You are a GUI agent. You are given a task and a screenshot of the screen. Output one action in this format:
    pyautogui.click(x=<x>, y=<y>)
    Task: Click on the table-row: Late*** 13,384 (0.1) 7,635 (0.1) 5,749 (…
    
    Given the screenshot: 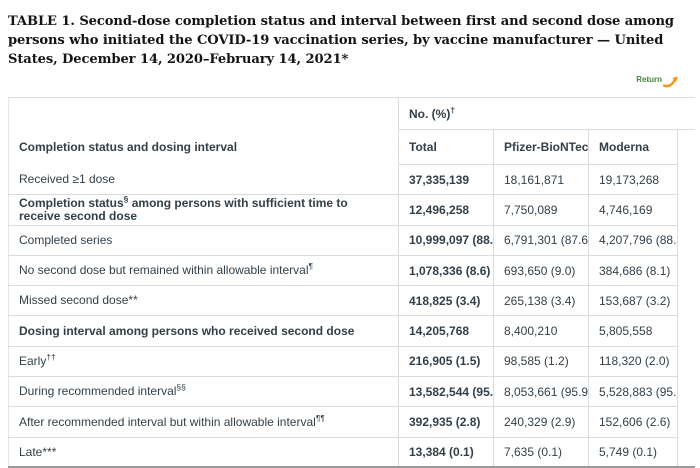 What is the action you would take?
    pyautogui.click(x=352, y=452)
    